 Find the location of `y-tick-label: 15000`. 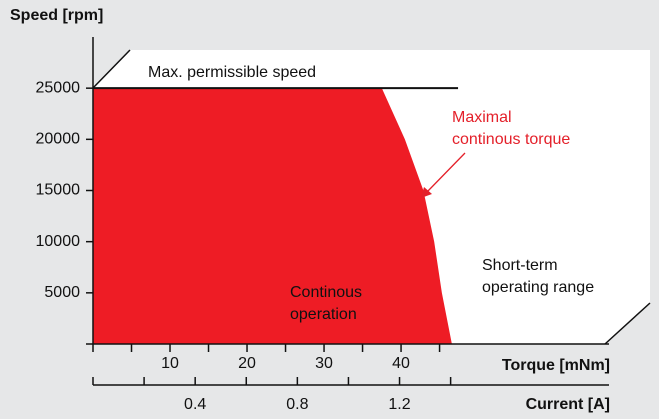

y-tick-label: 15000 is located at coordinates (58, 190).